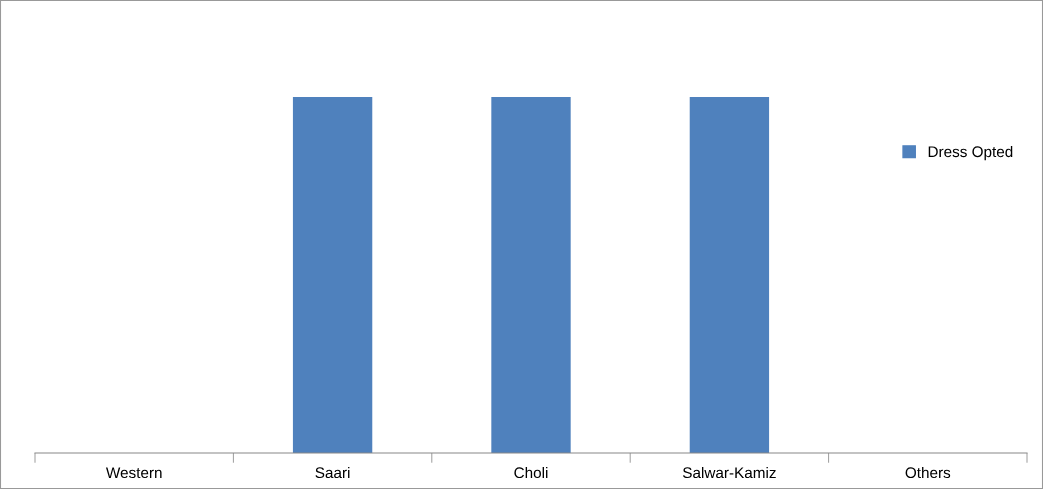  Describe the element at coordinates (970, 153) in the screenshot. I see `legend-label: Dress Opted` at that location.